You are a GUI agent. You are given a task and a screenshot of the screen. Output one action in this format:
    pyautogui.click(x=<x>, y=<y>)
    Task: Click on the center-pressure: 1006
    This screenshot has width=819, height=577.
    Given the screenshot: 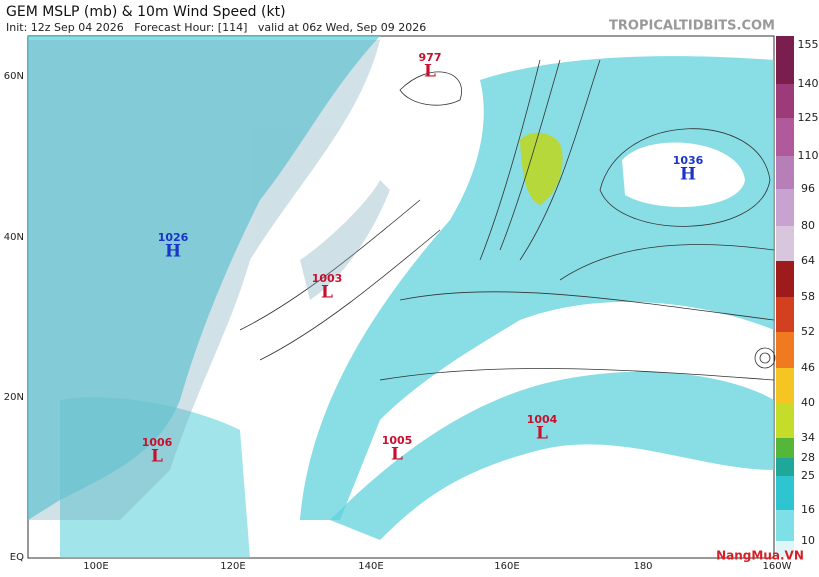 What is the action you would take?
    pyautogui.click(x=157, y=442)
    